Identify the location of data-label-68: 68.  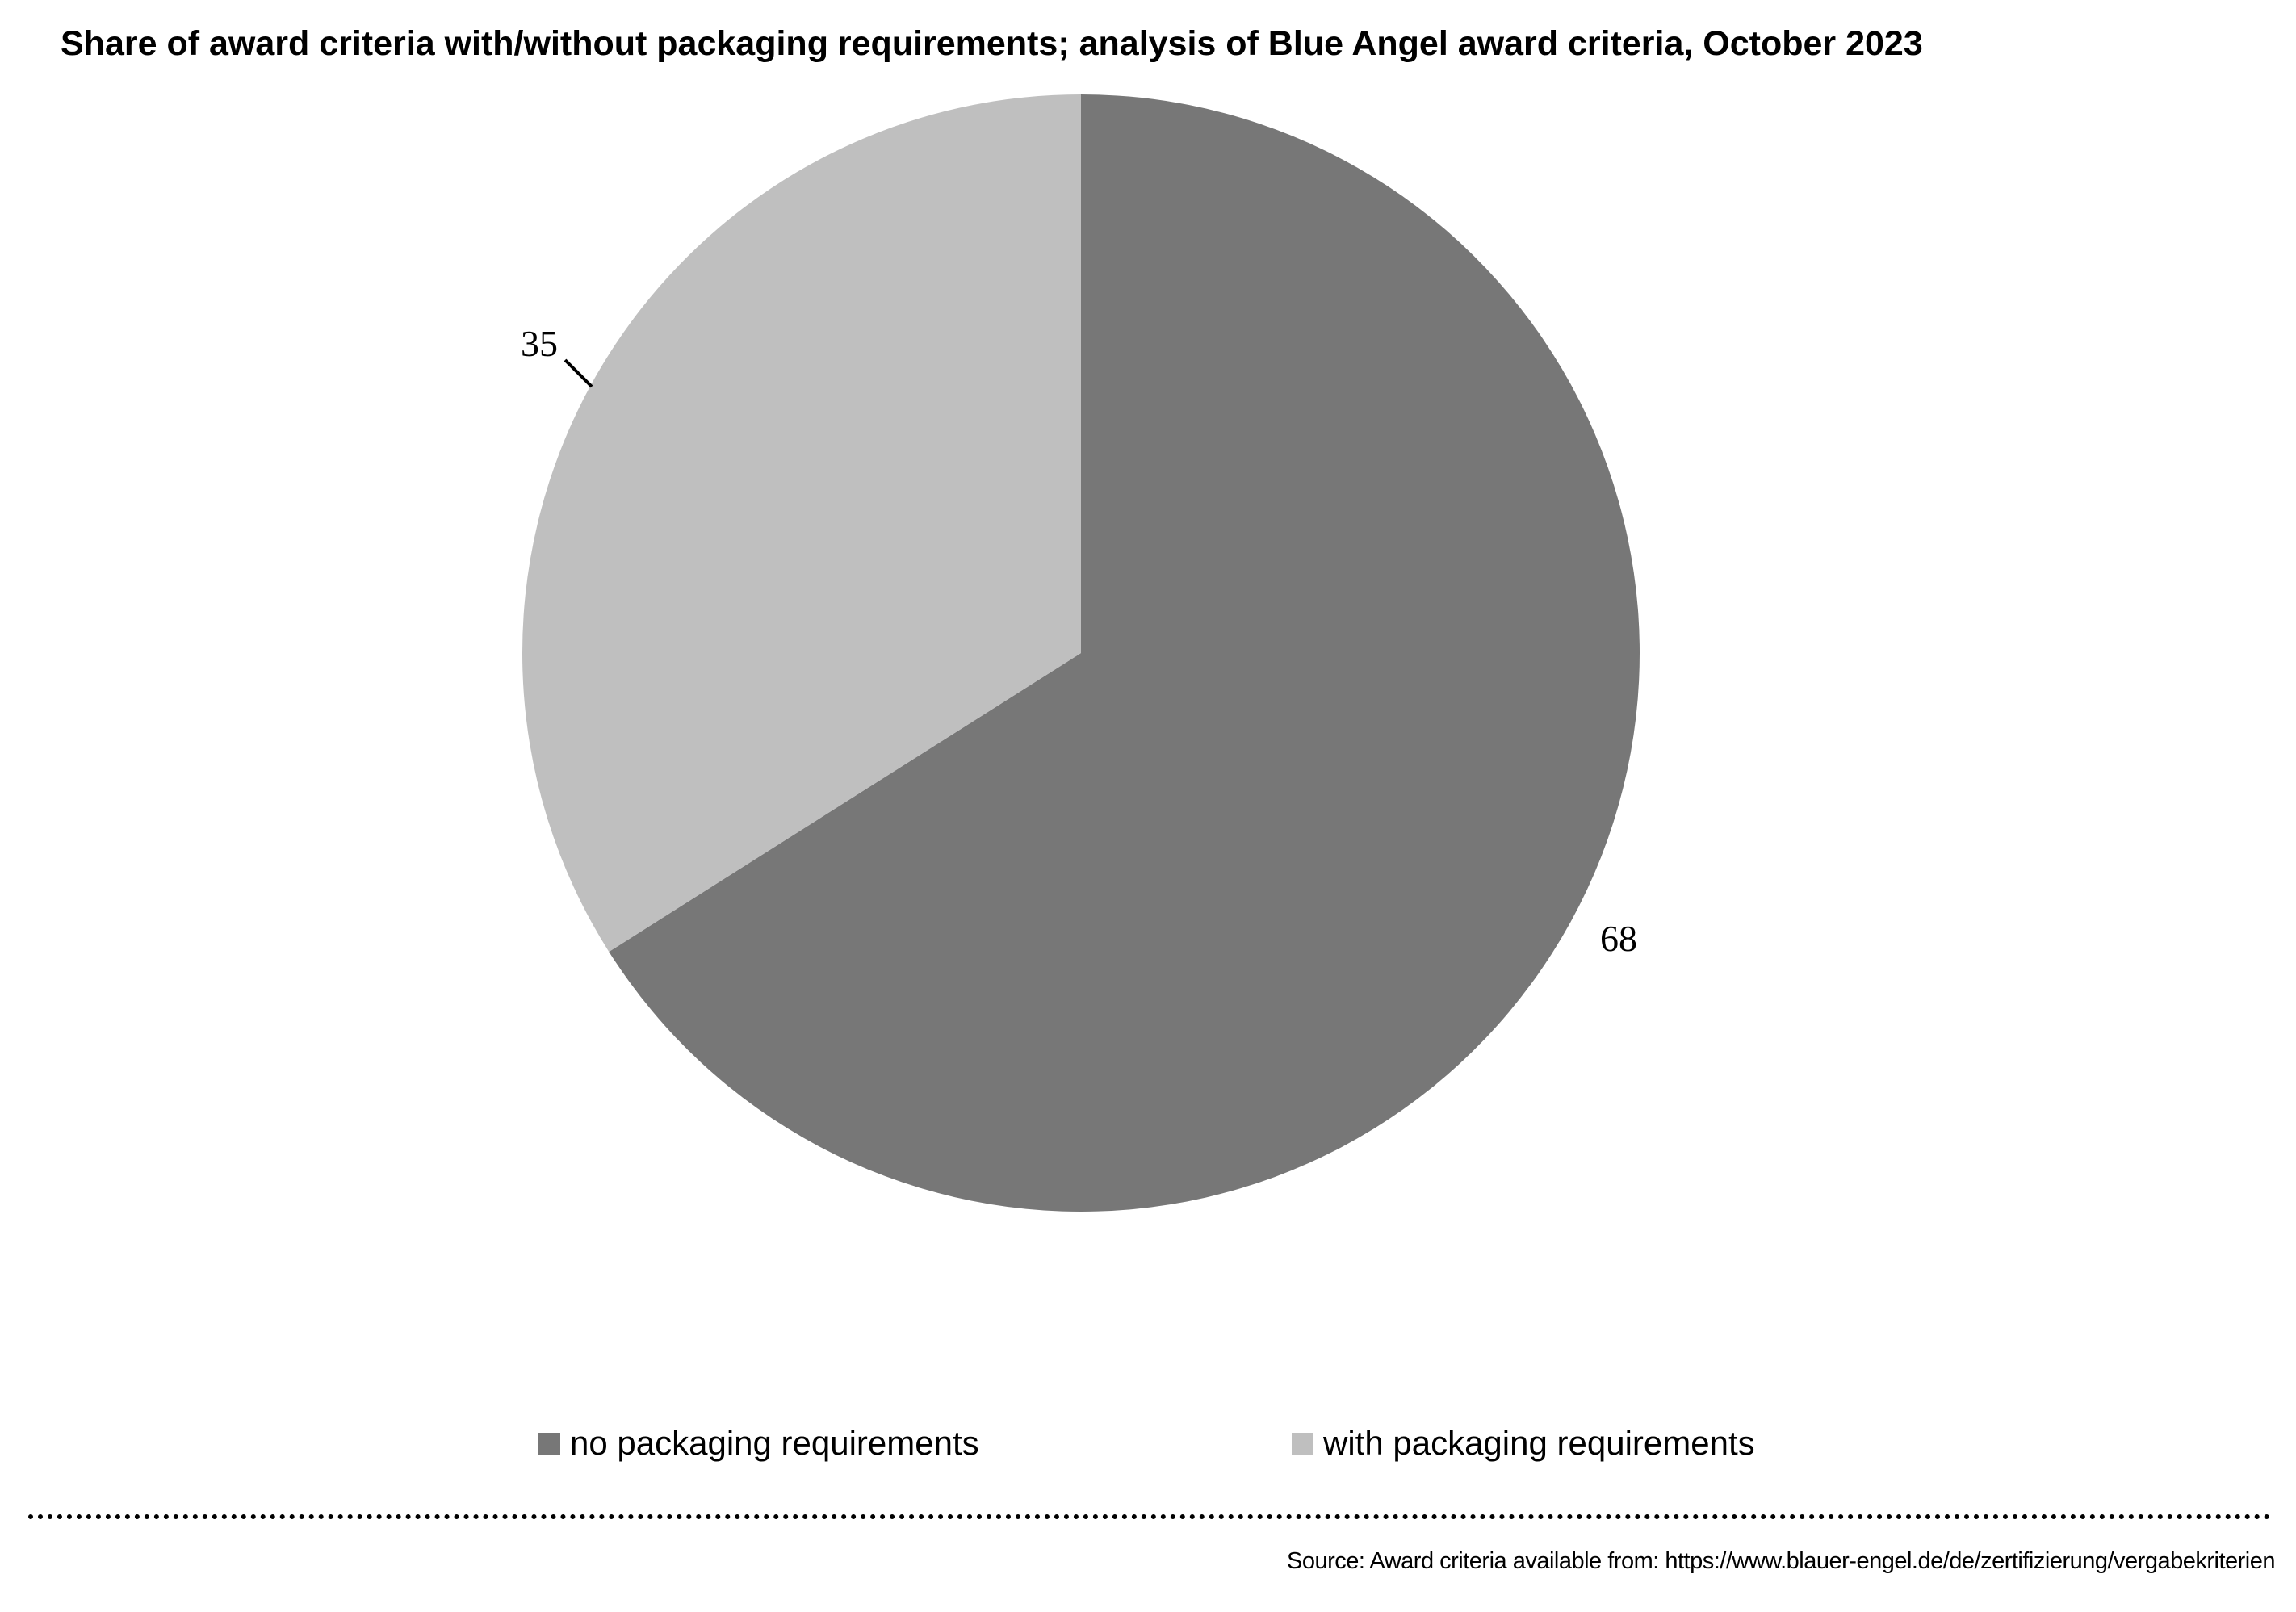
(1618, 939).